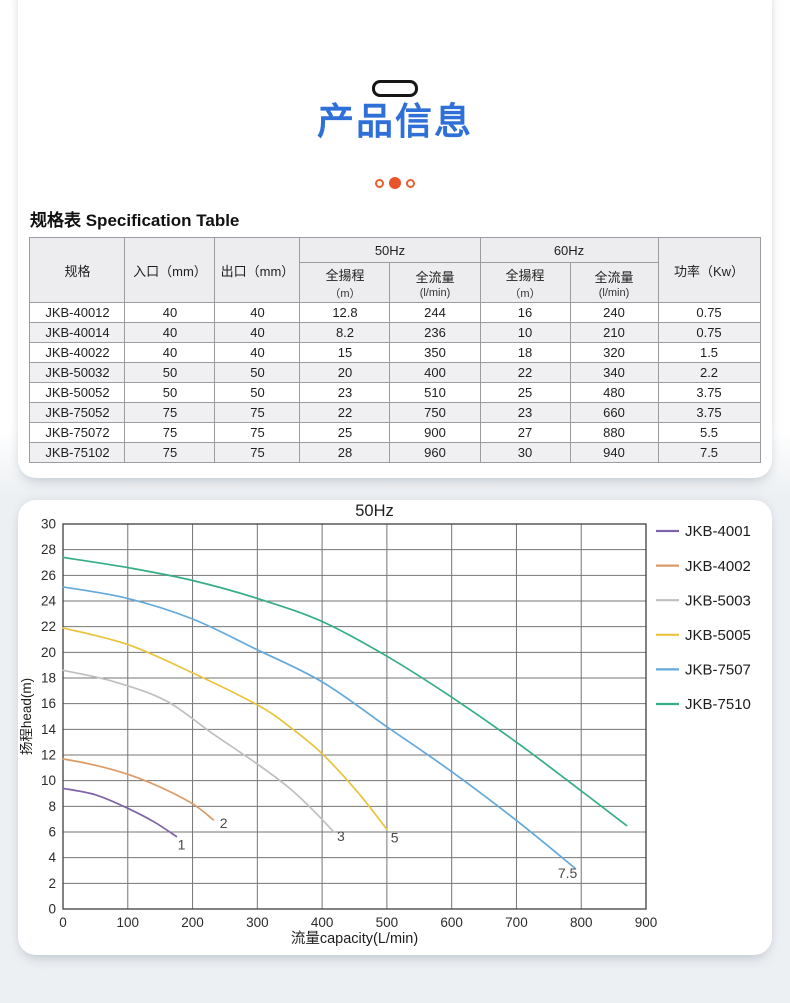 The width and height of the screenshot is (790, 1003). Describe the element at coordinates (49, 601) in the screenshot. I see `y-tick-label: 24` at that location.